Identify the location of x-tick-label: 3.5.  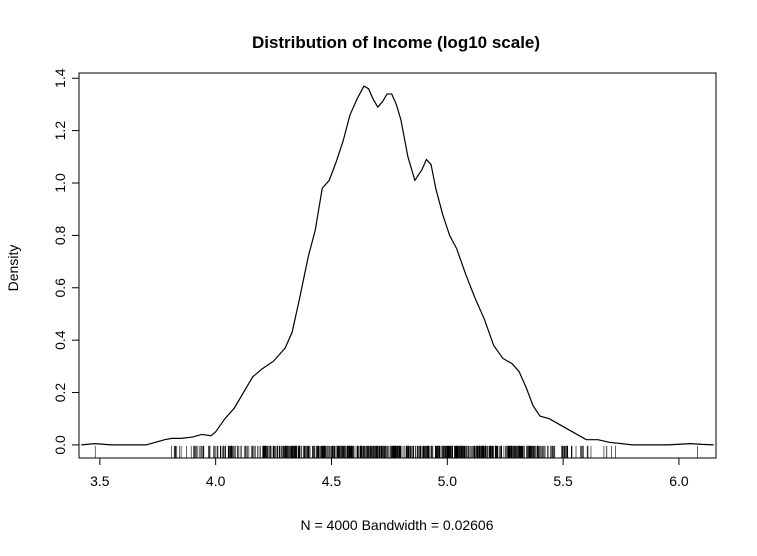
(100, 481).